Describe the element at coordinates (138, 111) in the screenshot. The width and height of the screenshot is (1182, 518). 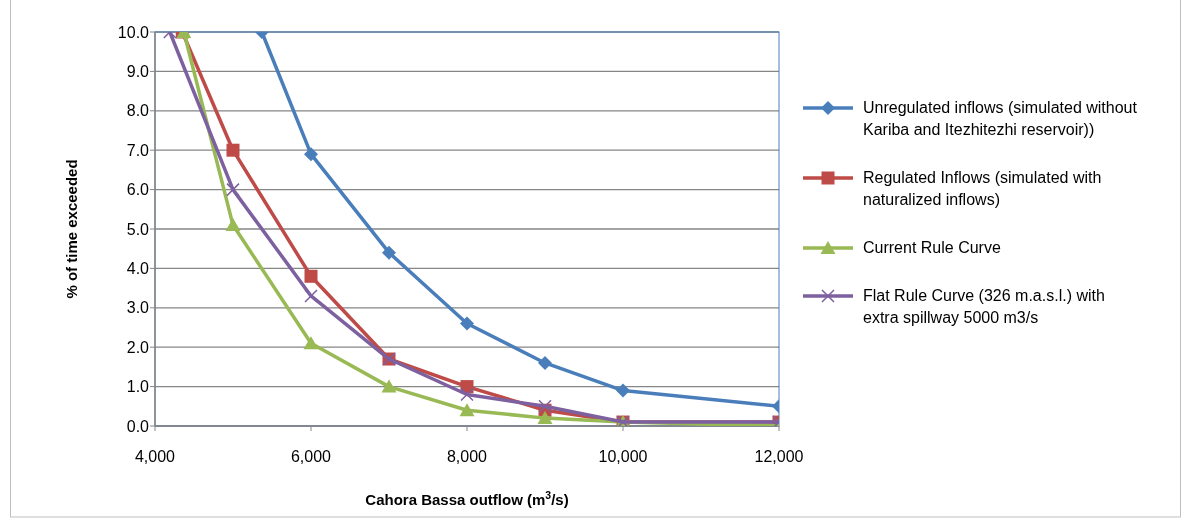
I see `y-tick-label: 8.0` at that location.